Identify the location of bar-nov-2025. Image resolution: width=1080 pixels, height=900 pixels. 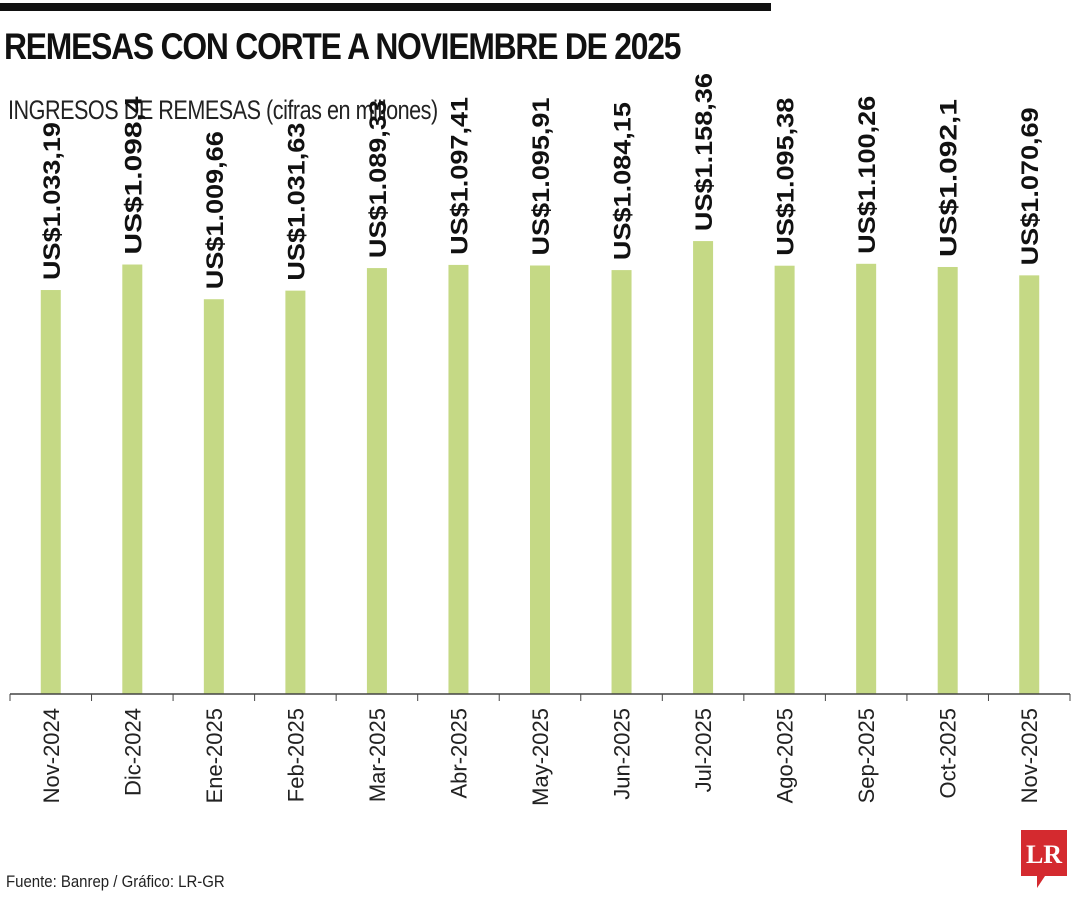
(1029, 484).